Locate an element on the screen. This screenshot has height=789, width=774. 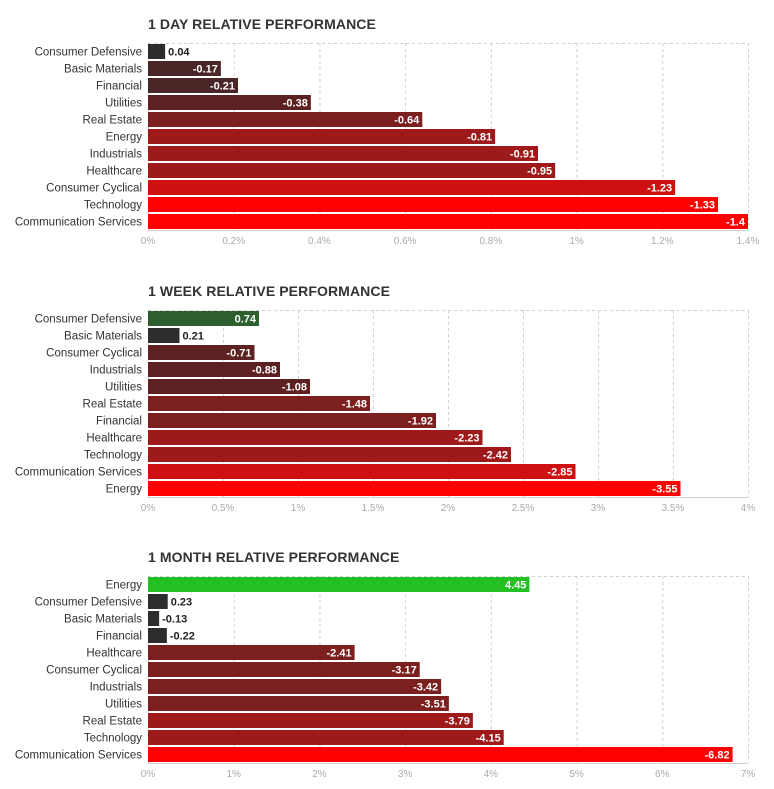
bar-value-label: -2.42 is located at coordinates (495, 456).